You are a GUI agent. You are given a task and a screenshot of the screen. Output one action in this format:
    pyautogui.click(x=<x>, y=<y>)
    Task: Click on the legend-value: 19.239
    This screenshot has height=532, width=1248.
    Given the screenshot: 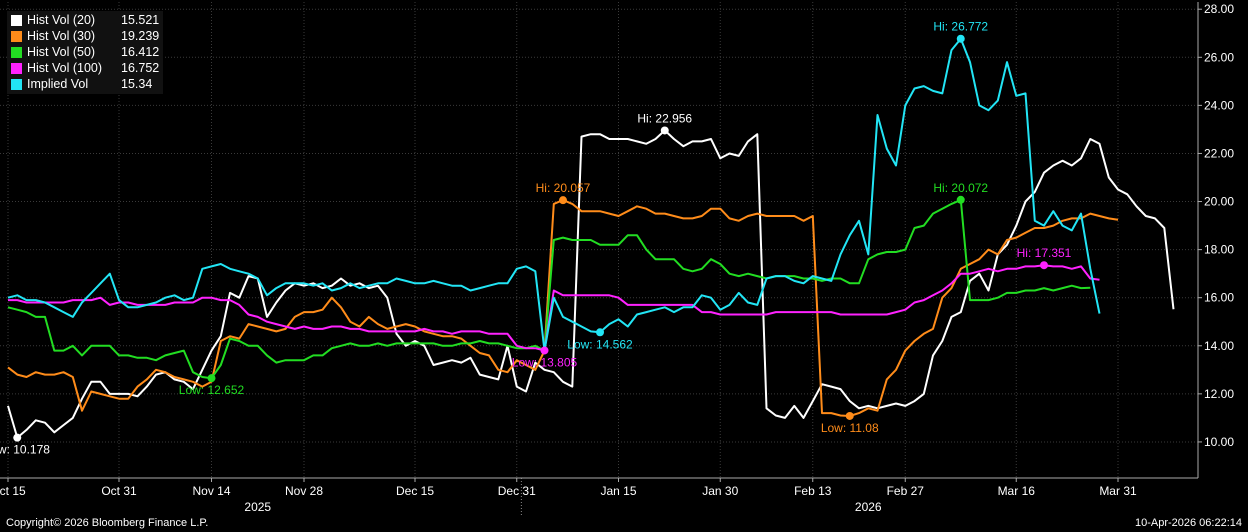 What is the action you would take?
    pyautogui.click(x=140, y=36)
    